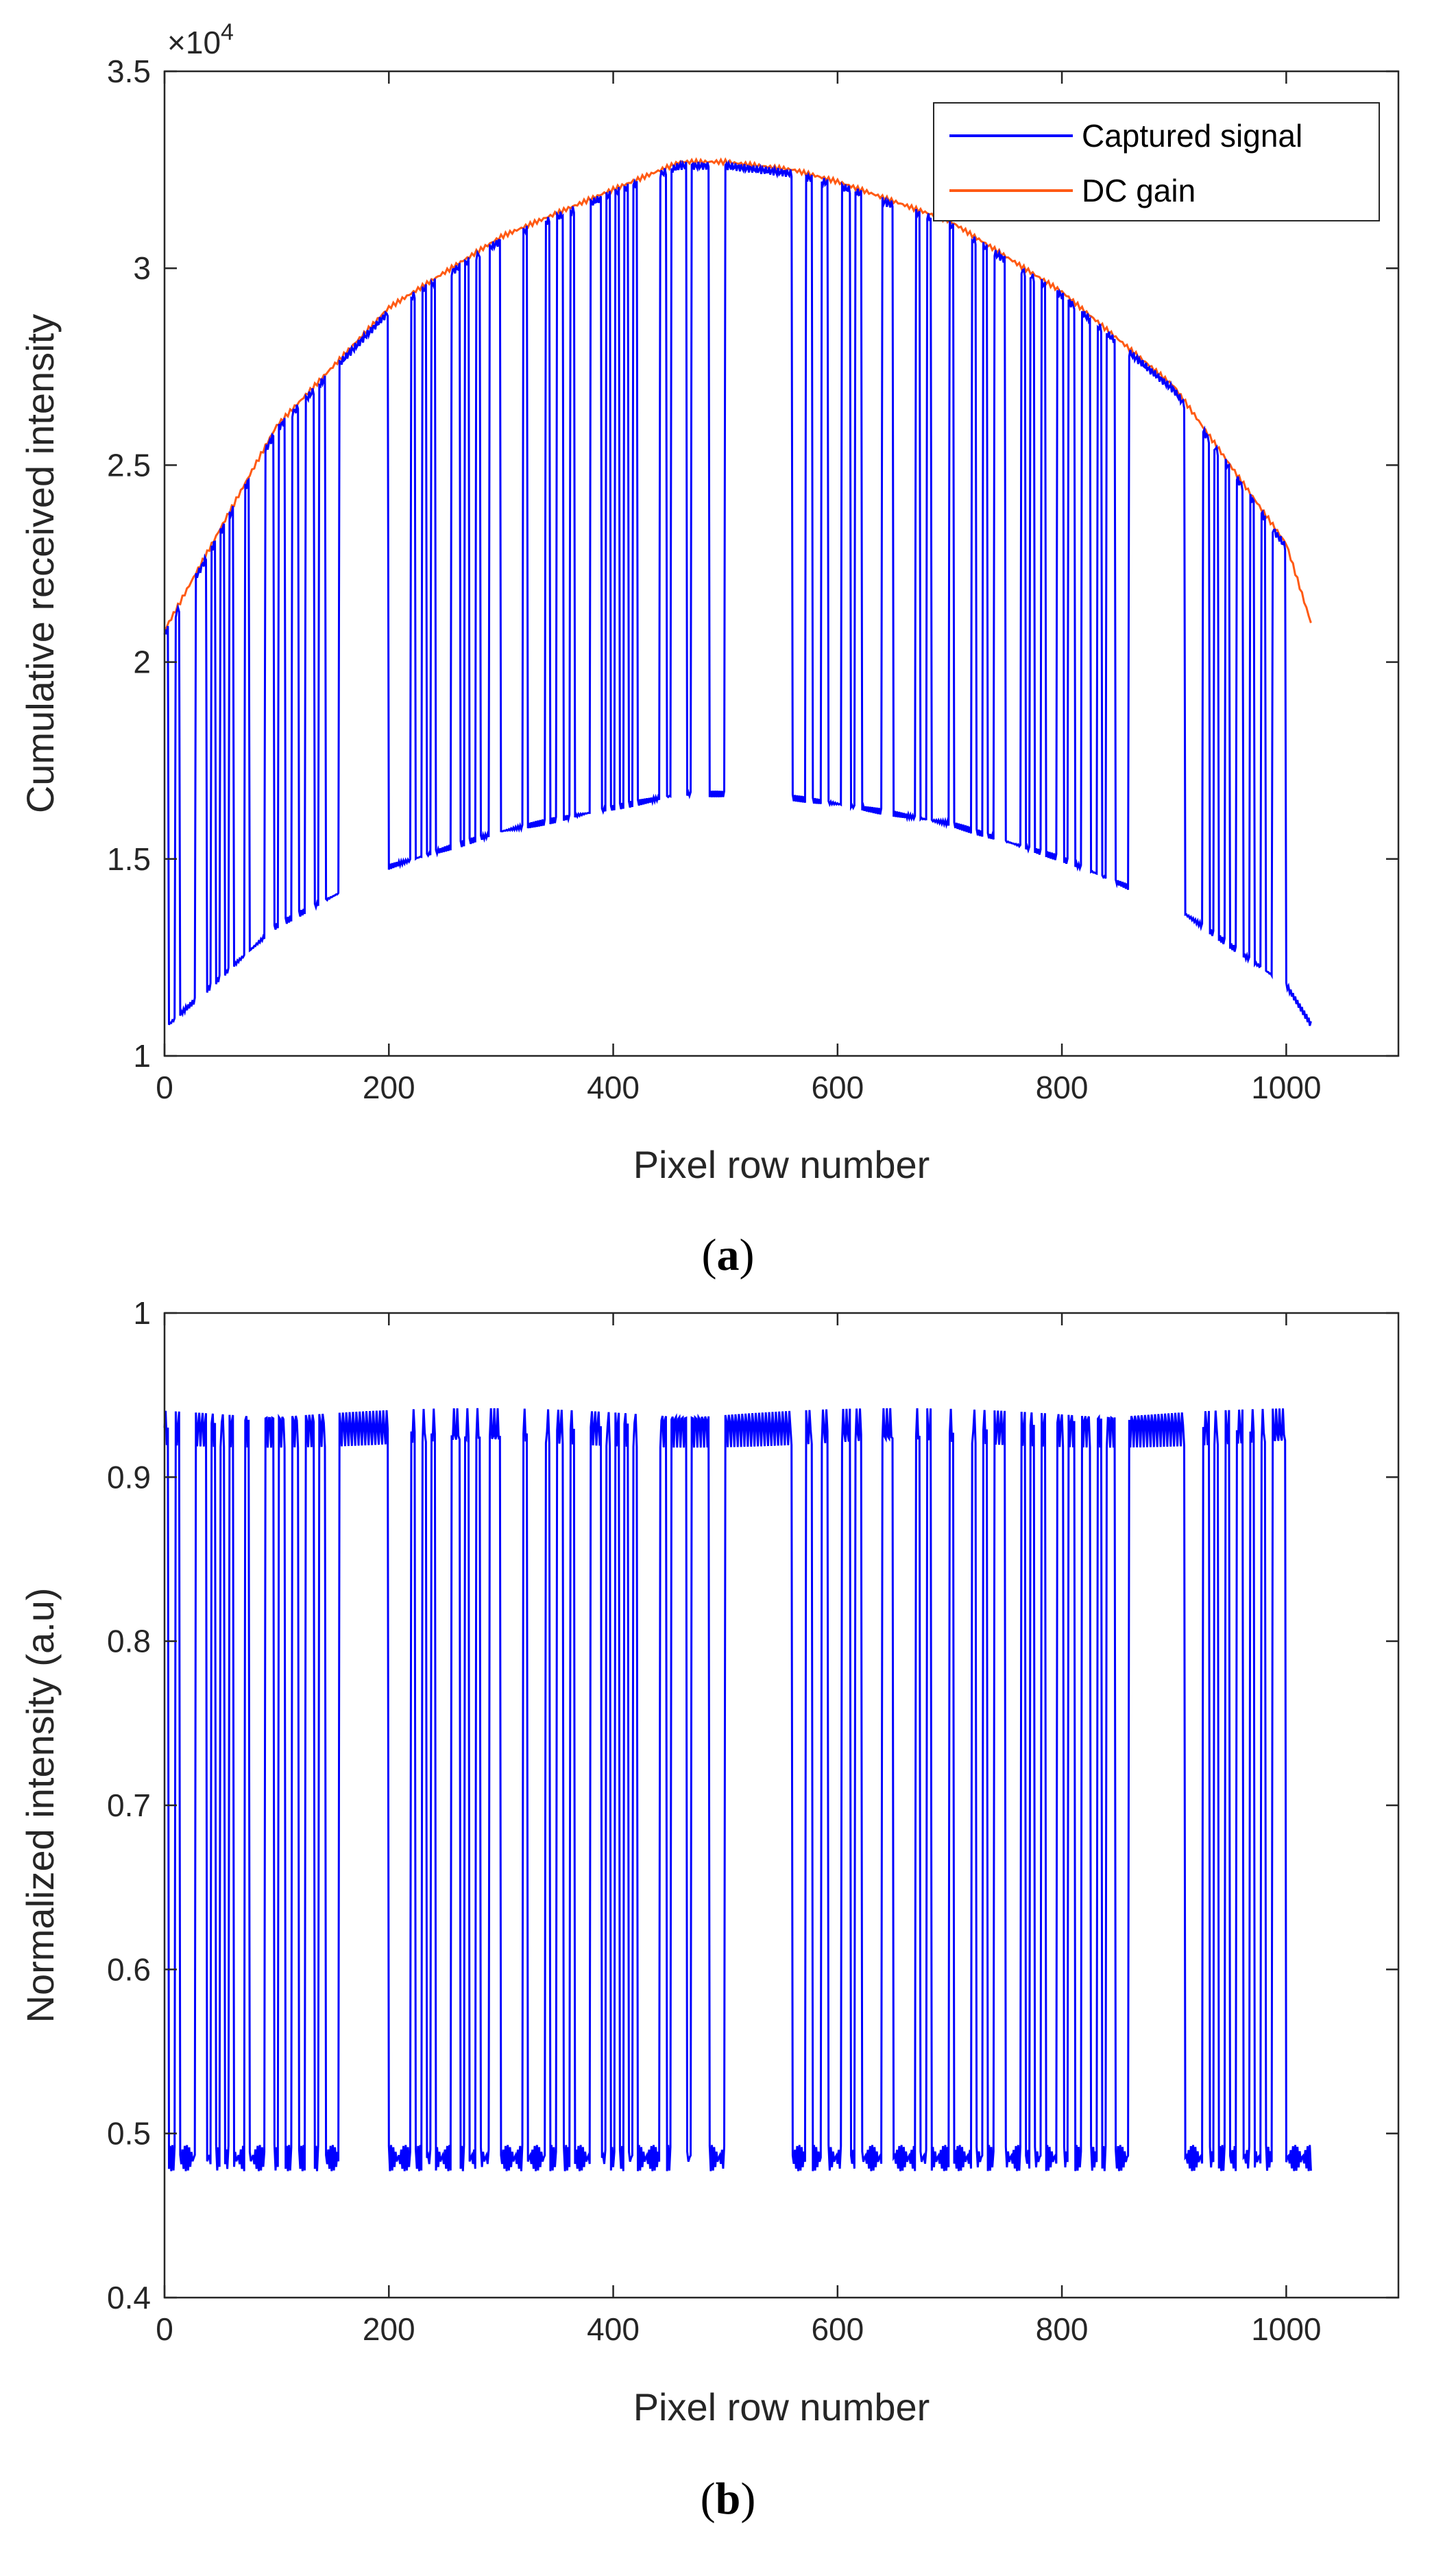 The width and height of the screenshot is (1456, 2565). What do you see at coordinates (782, 2407) in the screenshot?
I see `panel-b-x-axis-label: Pixel row number` at bounding box center [782, 2407].